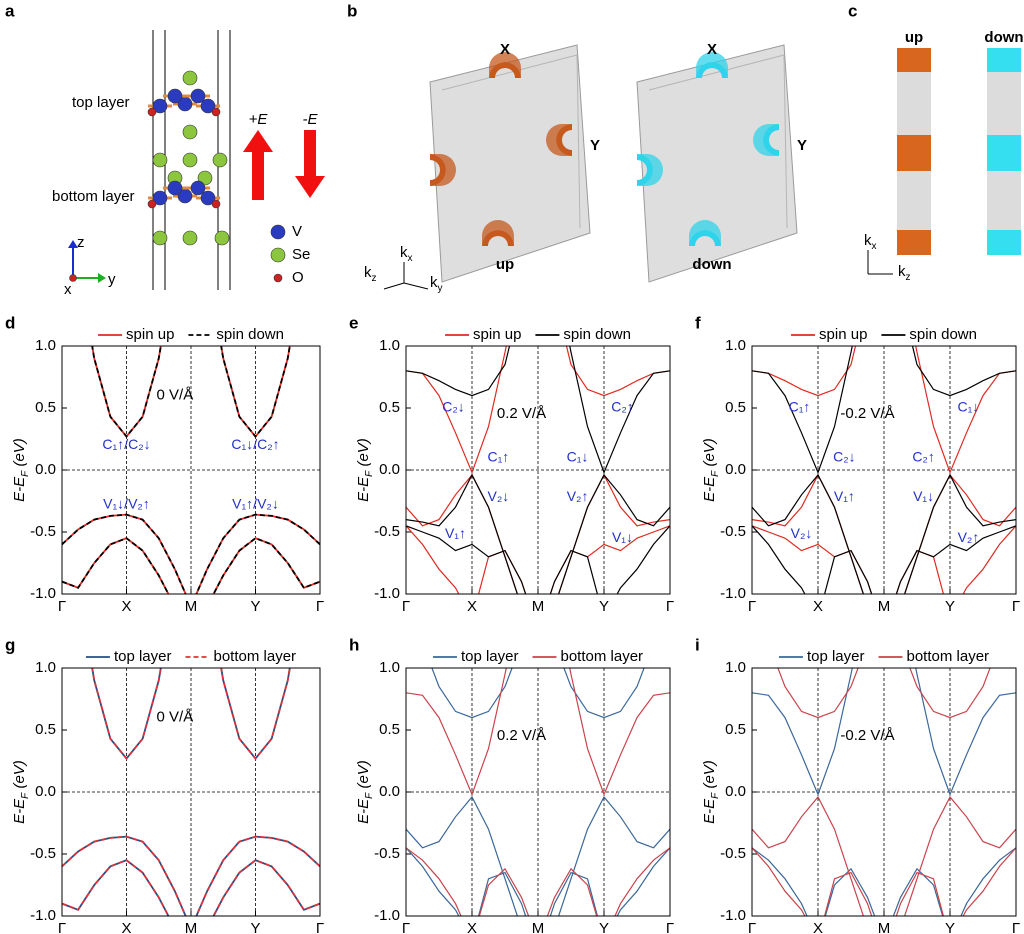  What do you see at coordinates (68, 289) in the screenshot?
I see `axis-label: x` at bounding box center [68, 289].